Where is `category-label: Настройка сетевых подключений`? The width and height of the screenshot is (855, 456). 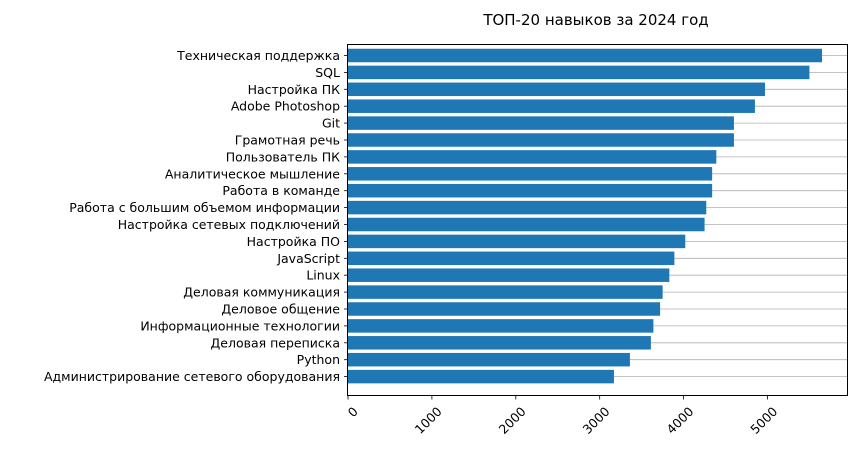
category-label: Настройка сетевых подключений is located at coordinates (229, 224).